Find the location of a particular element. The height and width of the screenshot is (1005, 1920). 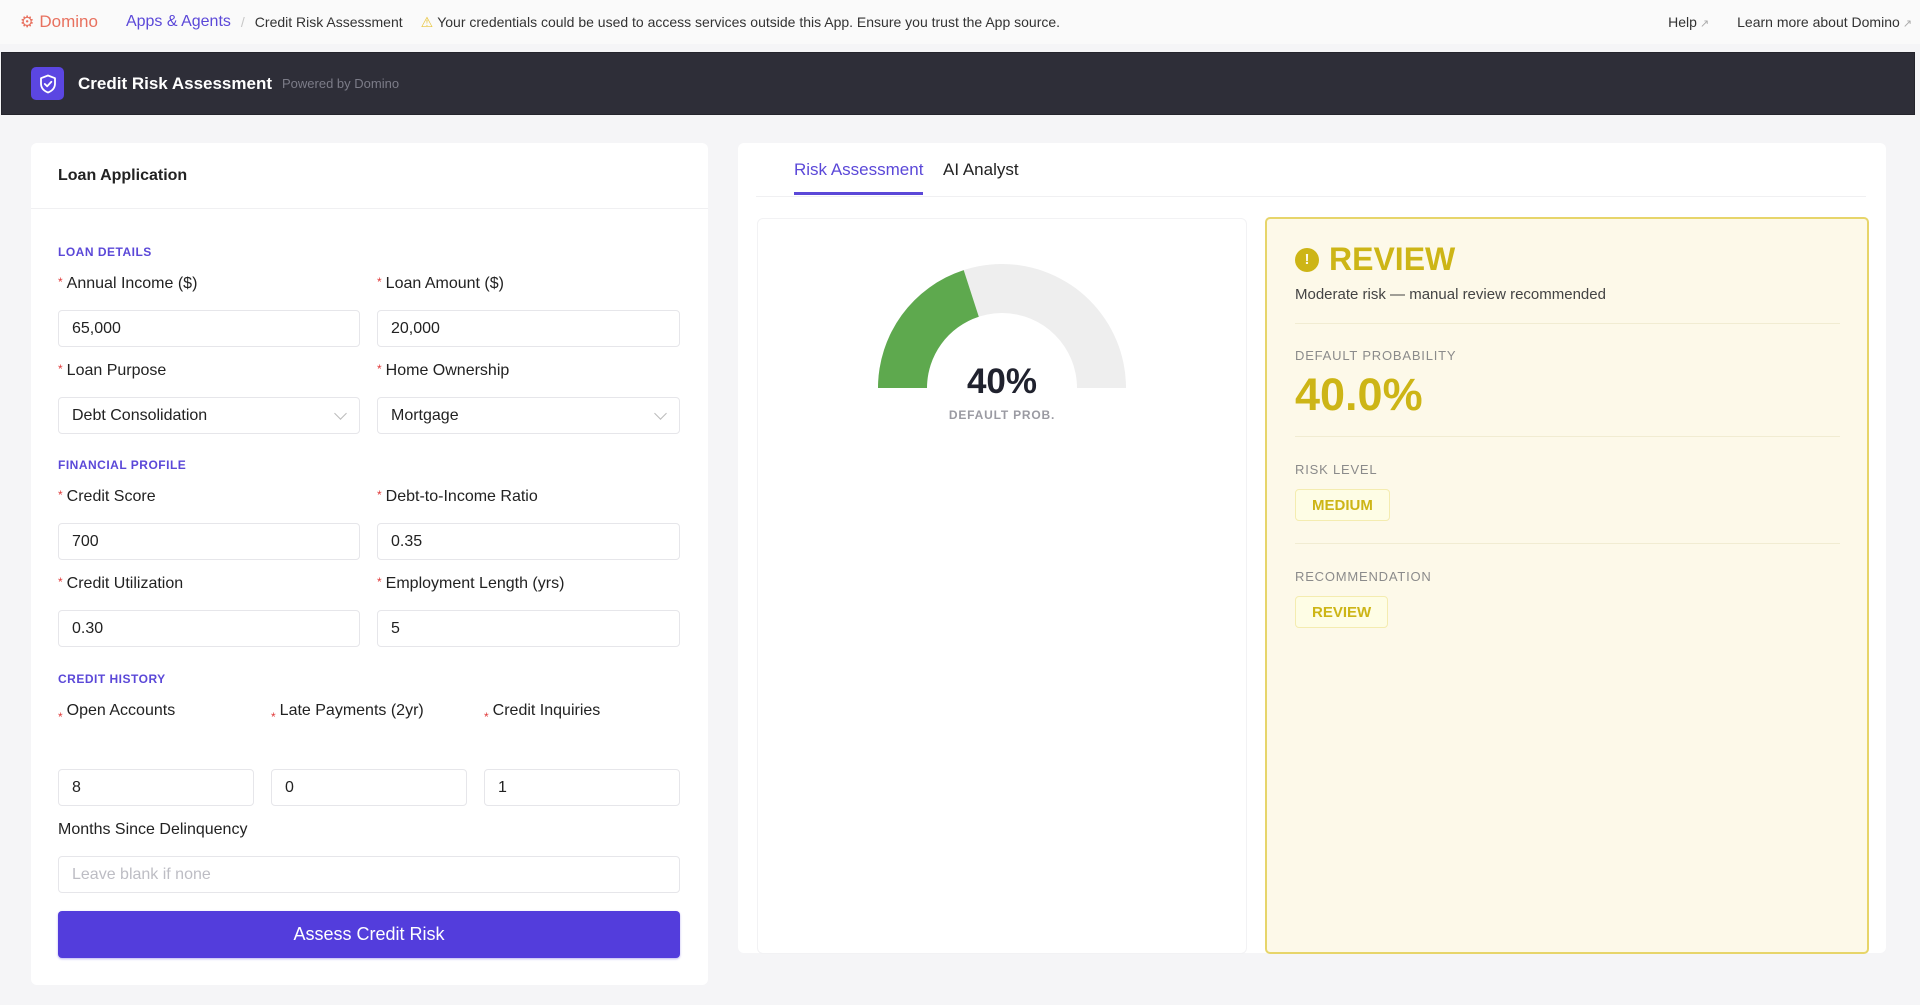

panel-title: Loan Application is located at coordinates (369, 176).